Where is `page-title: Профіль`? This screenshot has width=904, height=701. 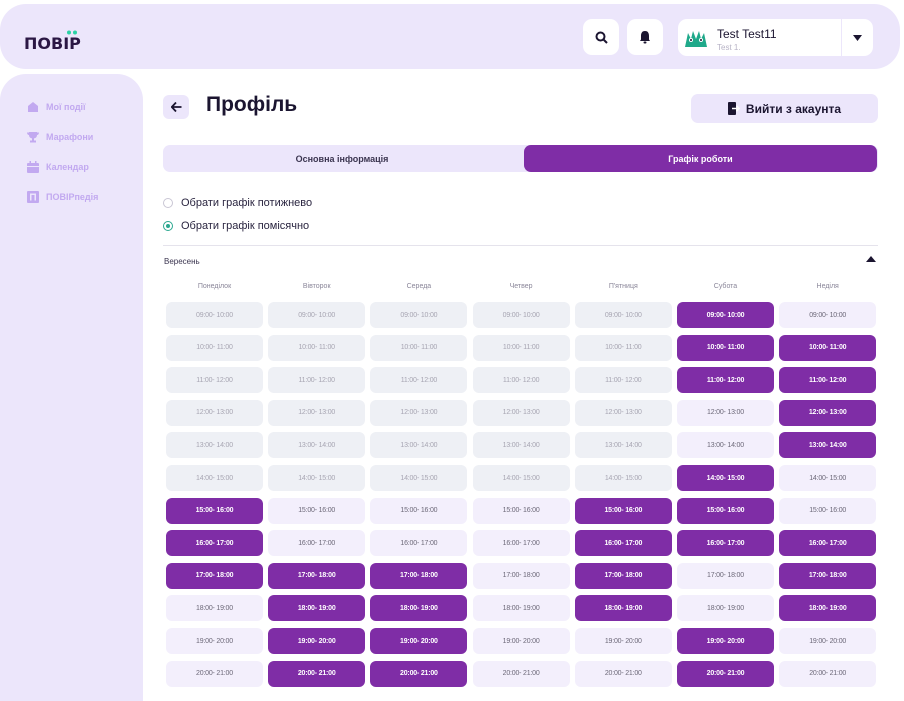
page-title: Профіль is located at coordinates (252, 104).